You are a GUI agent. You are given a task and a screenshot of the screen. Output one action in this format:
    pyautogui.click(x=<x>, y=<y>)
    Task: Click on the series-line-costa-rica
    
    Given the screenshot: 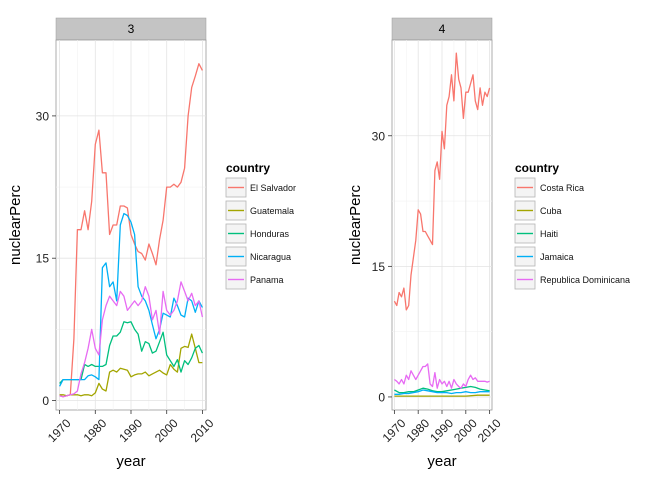 What is the action you would take?
    pyautogui.click(x=442, y=181)
    